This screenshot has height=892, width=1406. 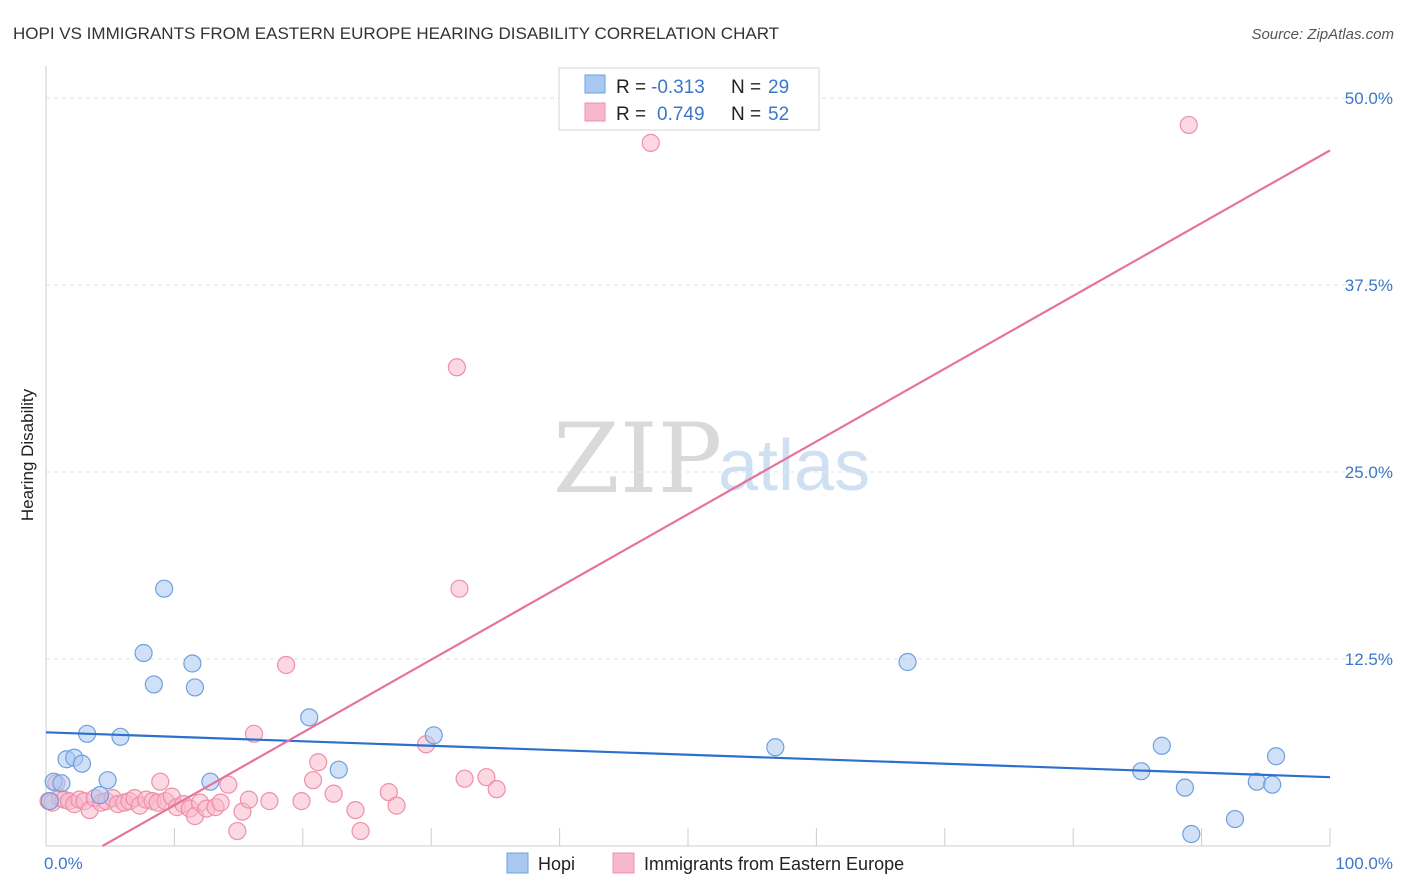 I want to click on bottom-legend-swatch-immigrants, so click(x=623, y=863).